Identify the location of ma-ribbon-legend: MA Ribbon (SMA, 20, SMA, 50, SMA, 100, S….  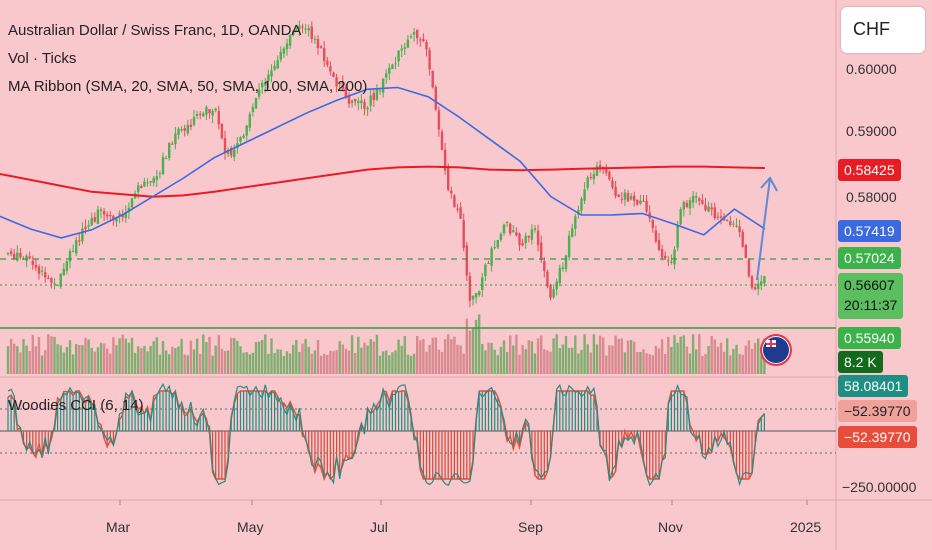
(188, 86).